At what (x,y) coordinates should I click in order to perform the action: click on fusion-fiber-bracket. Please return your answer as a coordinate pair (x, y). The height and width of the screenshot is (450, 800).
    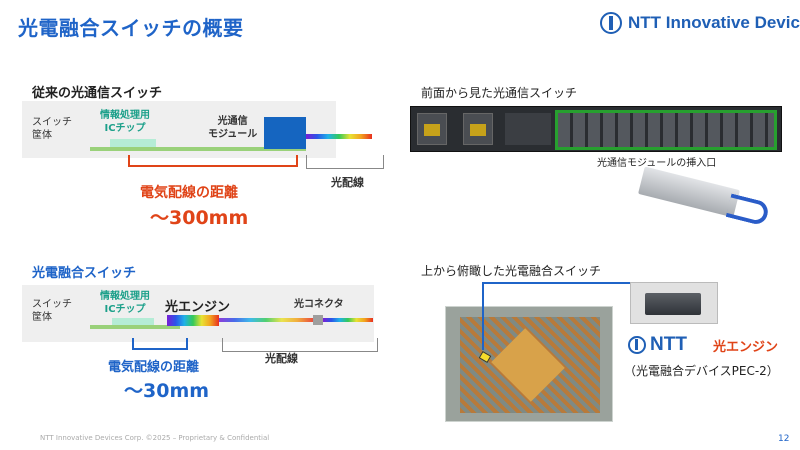
    Looking at the image, I should click on (300, 345).